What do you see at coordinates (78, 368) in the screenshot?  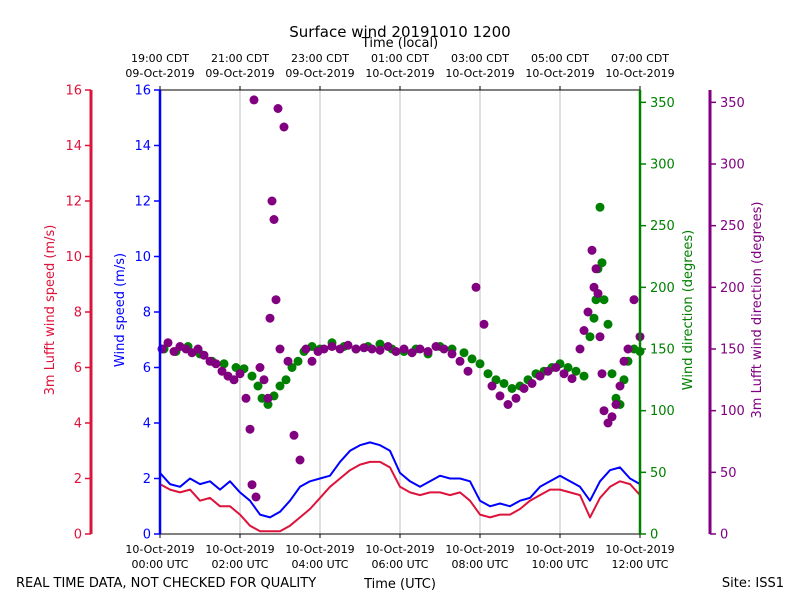 I see `y-tick-label: 6` at bounding box center [78, 368].